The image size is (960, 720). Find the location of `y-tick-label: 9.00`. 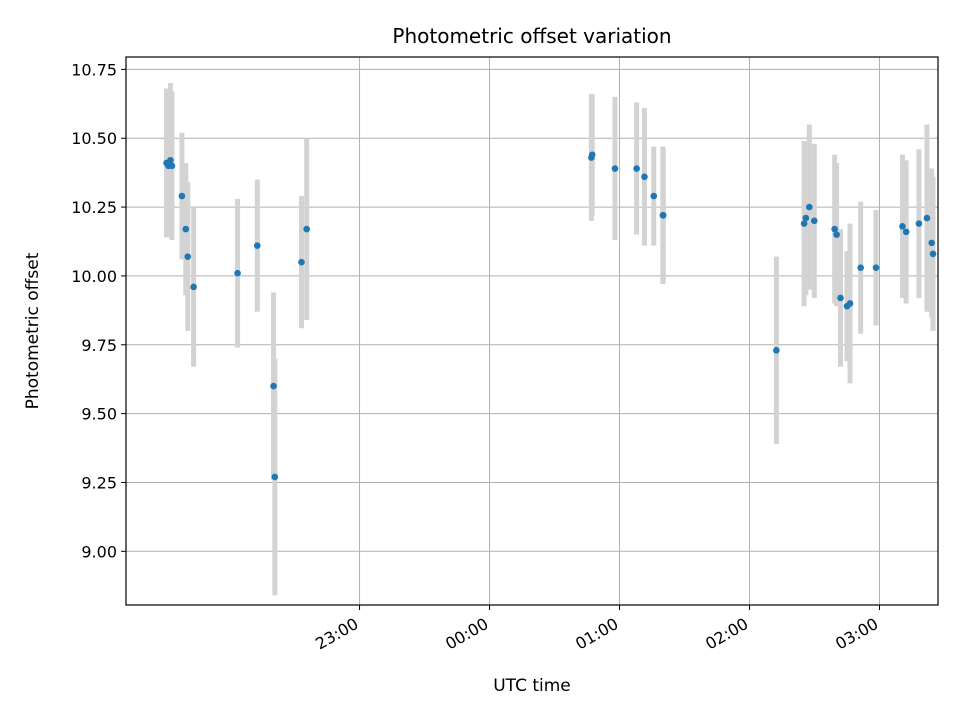

y-tick-label: 9.00 is located at coordinates (99, 551).